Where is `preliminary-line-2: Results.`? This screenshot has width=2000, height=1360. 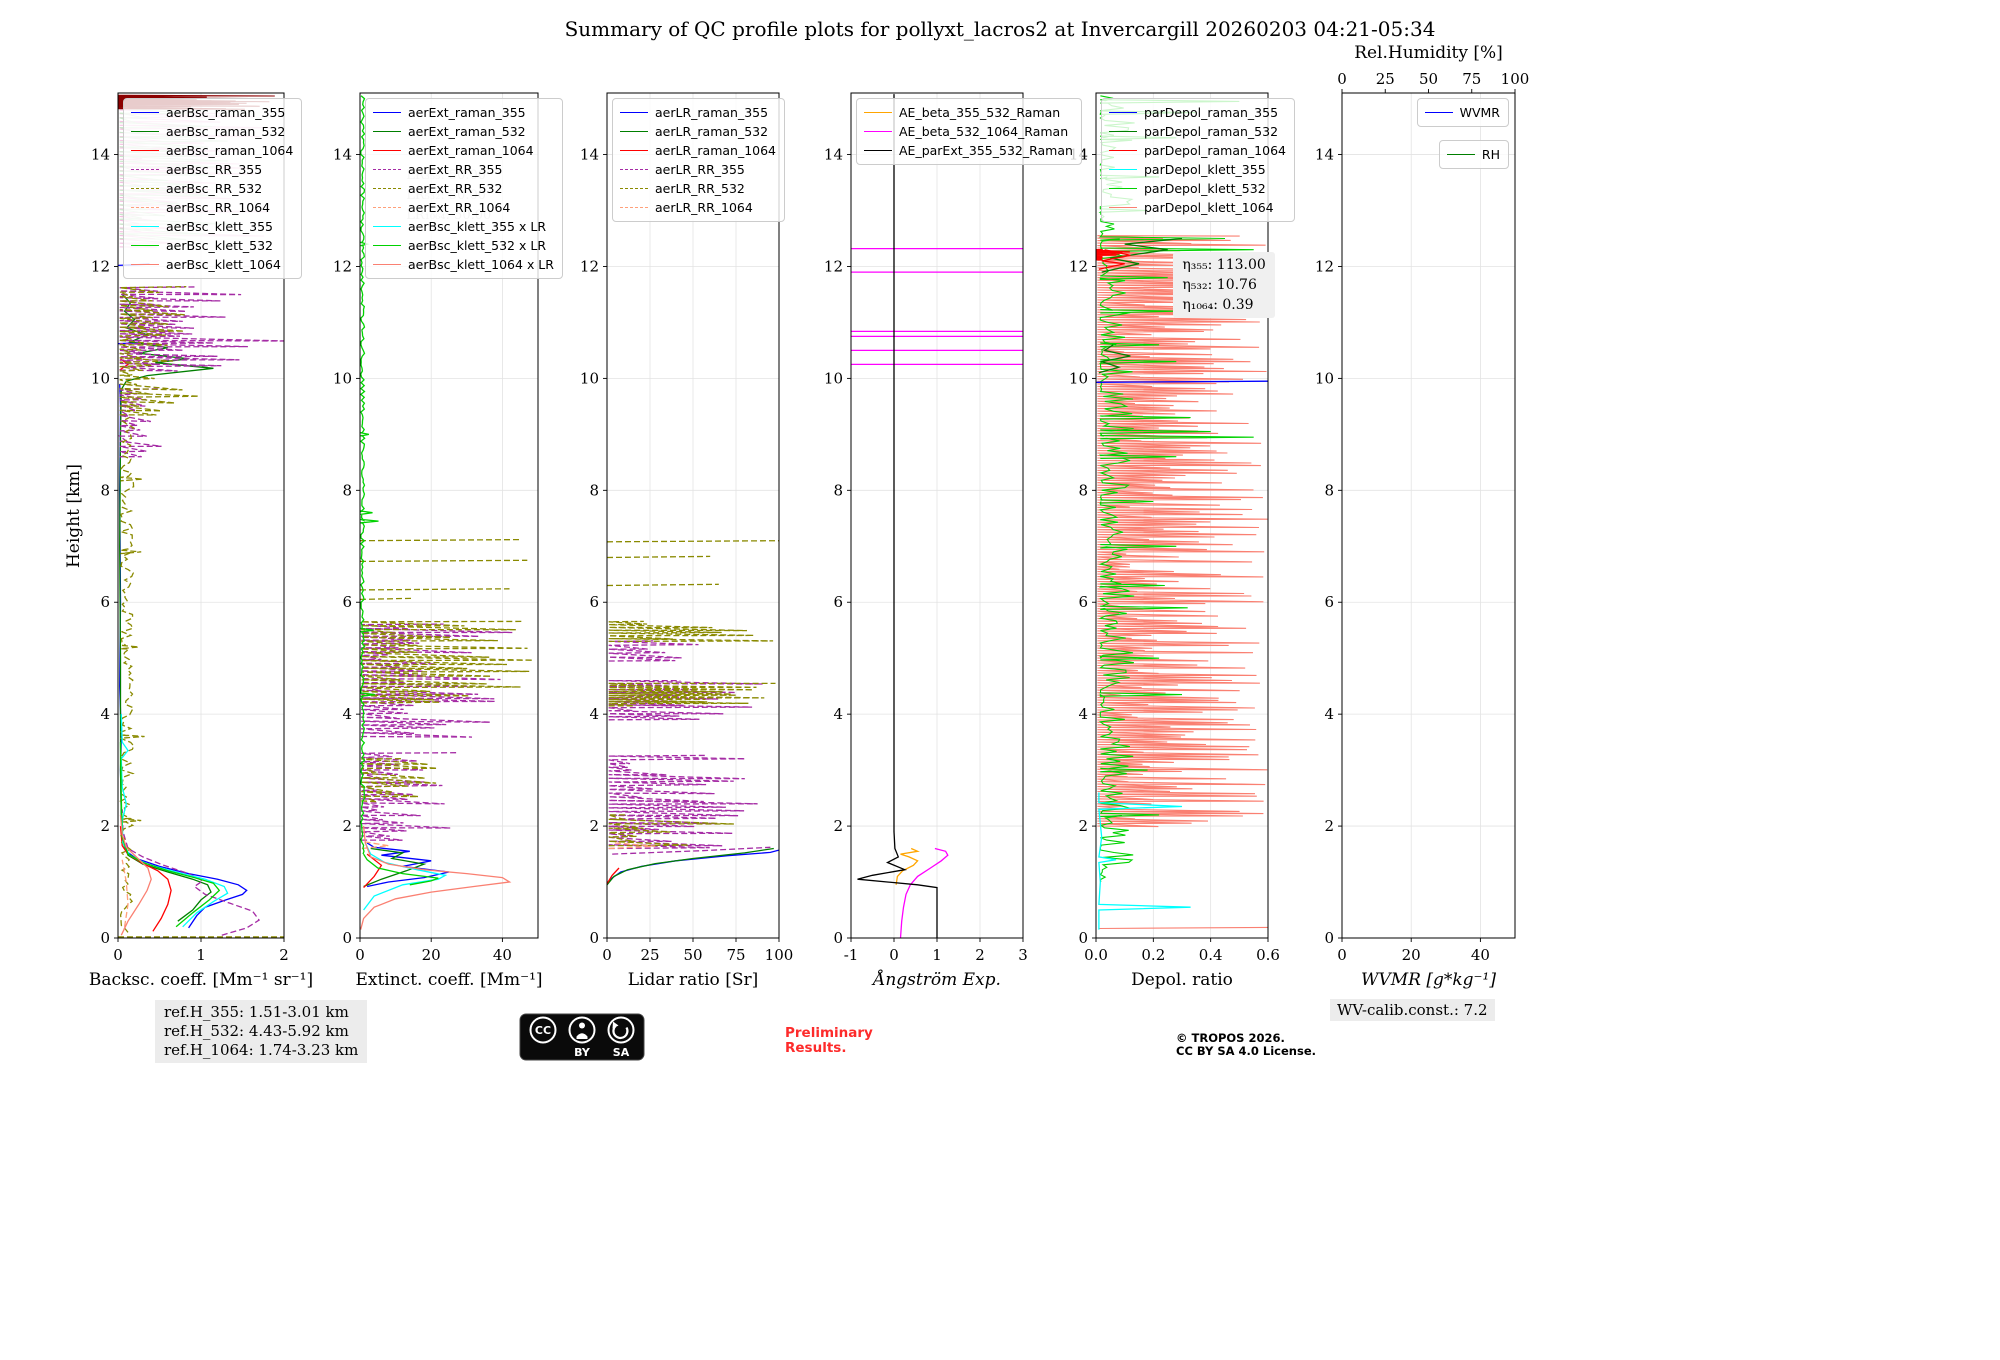 preliminary-line-2: Results. is located at coordinates (816, 1048).